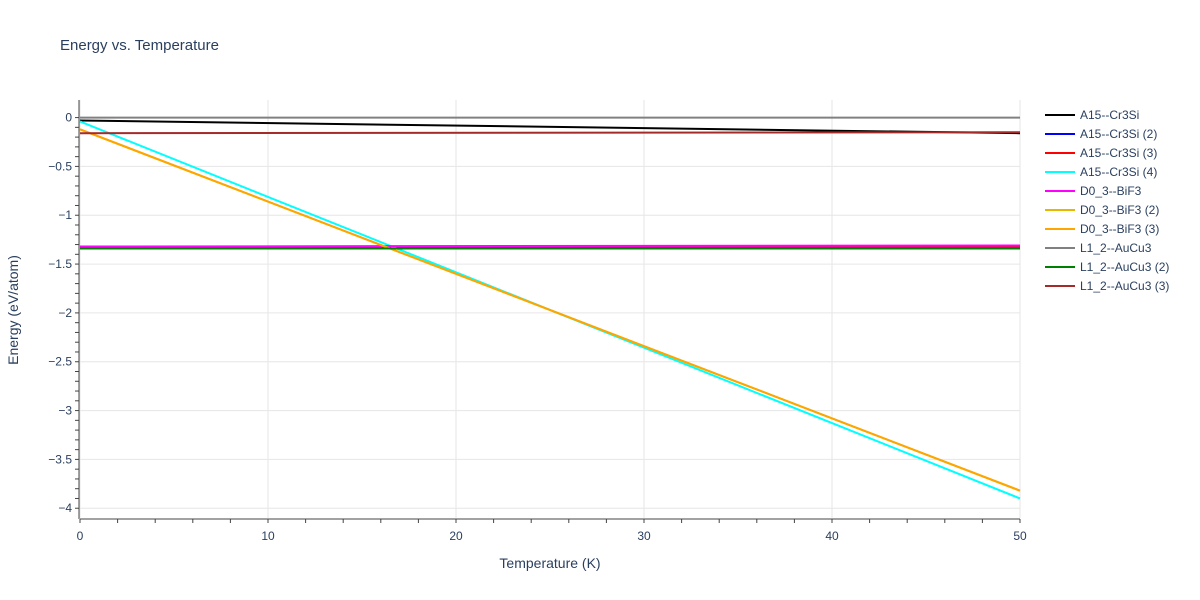 This screenshot has height=600, width=1200. I want to click on legend-label: L1_2--AuCu3 (3), so click(1124, 286).